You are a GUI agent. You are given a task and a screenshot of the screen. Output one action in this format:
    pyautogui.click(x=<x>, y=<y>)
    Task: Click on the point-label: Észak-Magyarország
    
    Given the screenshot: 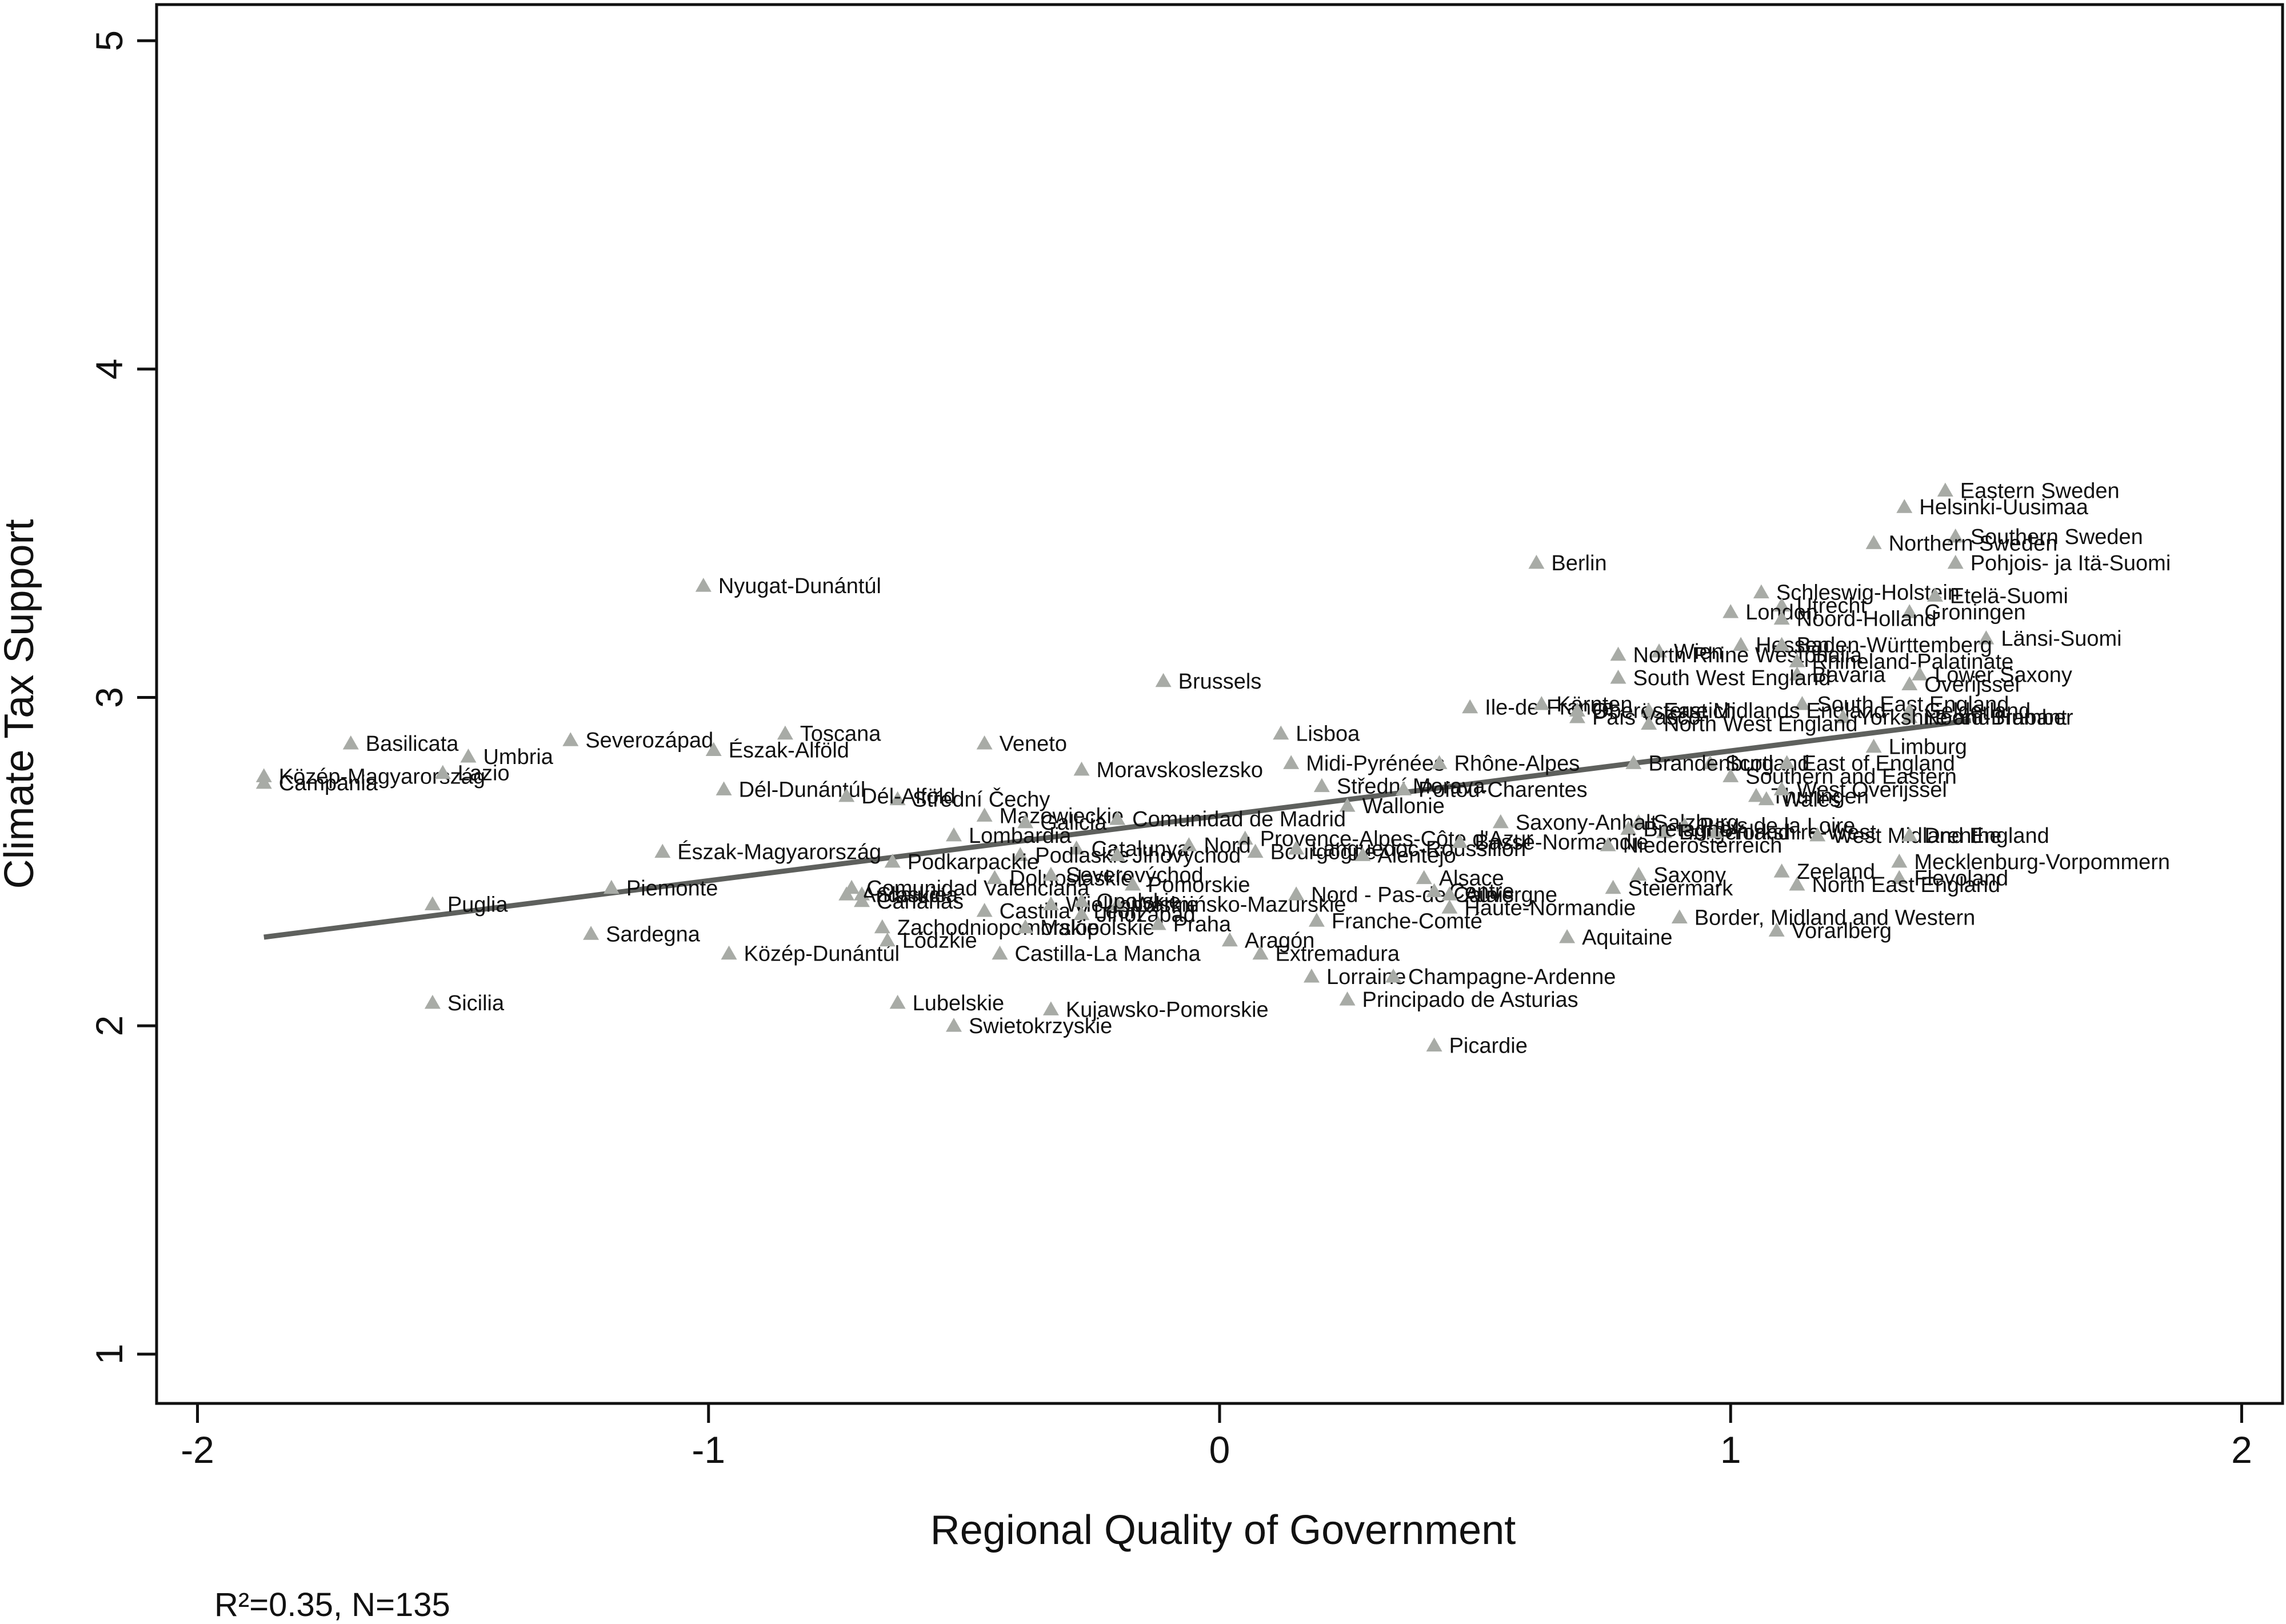 What is the action you would take?
    pyautogui.click(x=779, y=852)
    